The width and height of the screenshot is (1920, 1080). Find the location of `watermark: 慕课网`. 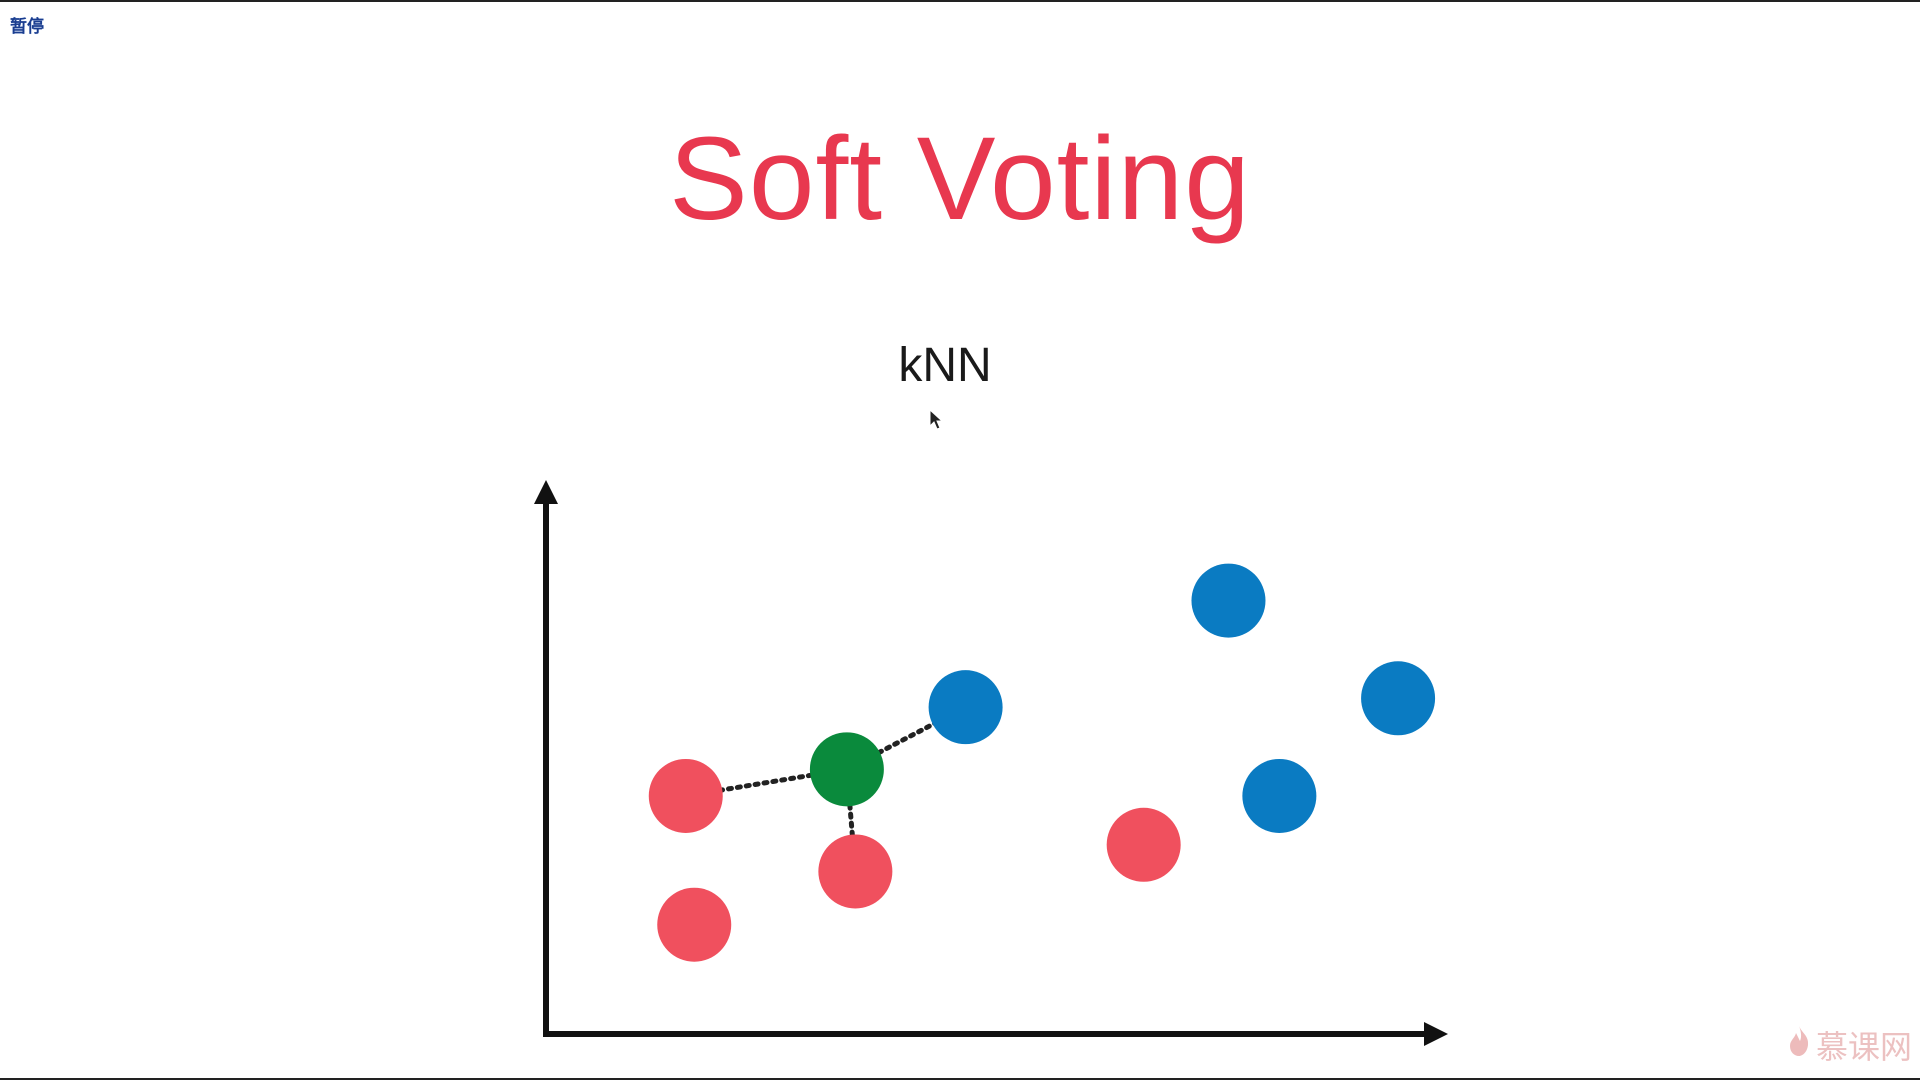

watermark: 慕课网 is located at coordinates (1849, 1045).